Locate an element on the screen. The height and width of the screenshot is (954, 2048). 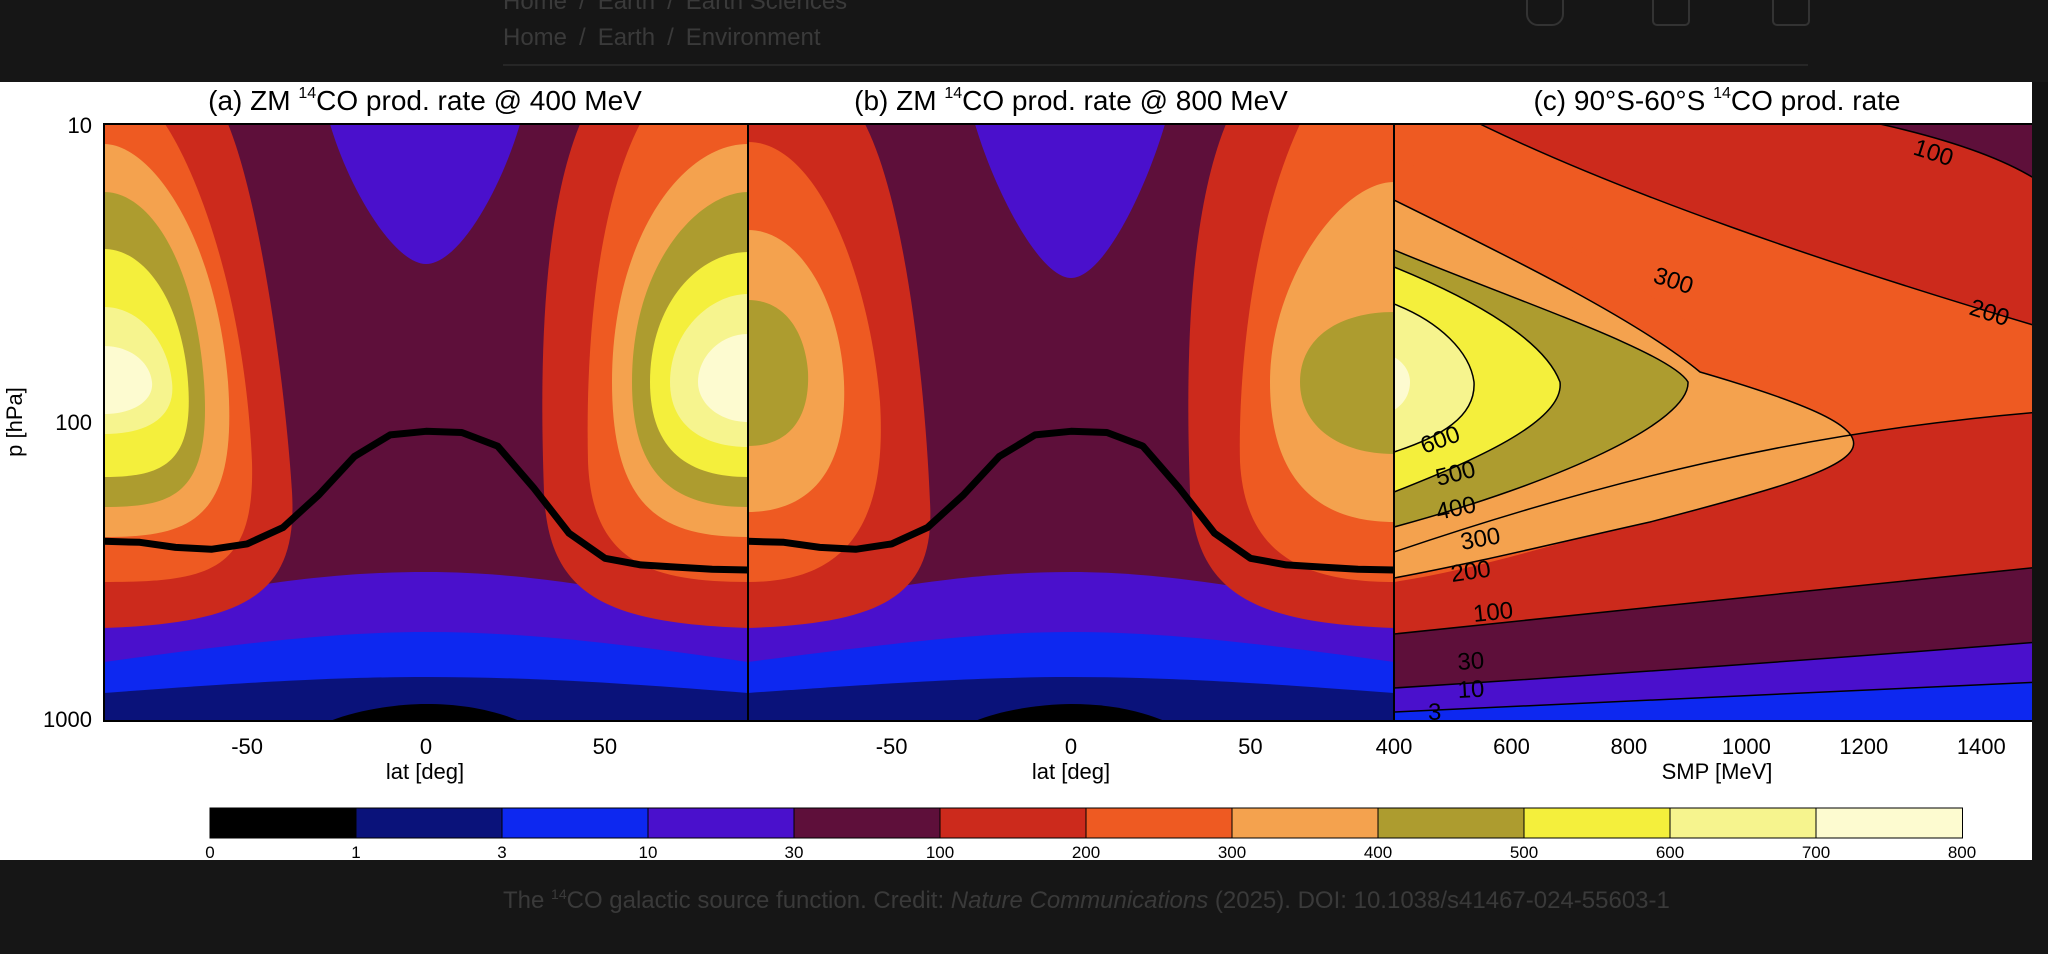
colorbar-tick-label: 0 is located at coordinates (209, 851).